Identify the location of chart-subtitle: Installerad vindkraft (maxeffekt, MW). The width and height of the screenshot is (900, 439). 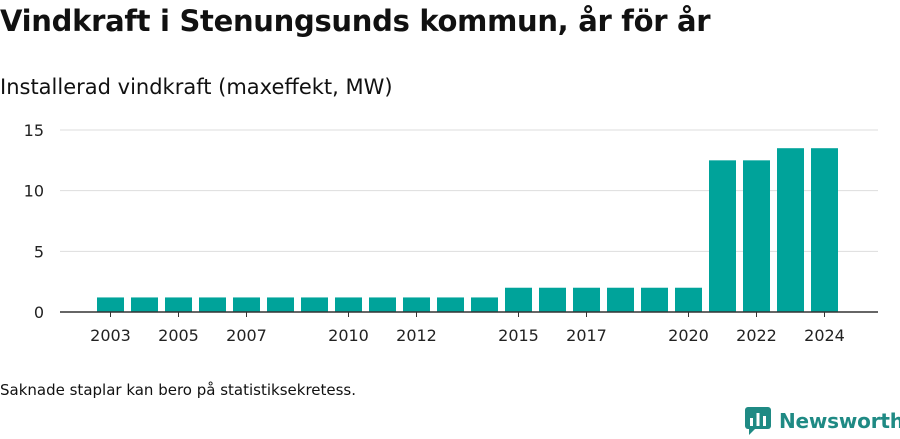
(196, 87).